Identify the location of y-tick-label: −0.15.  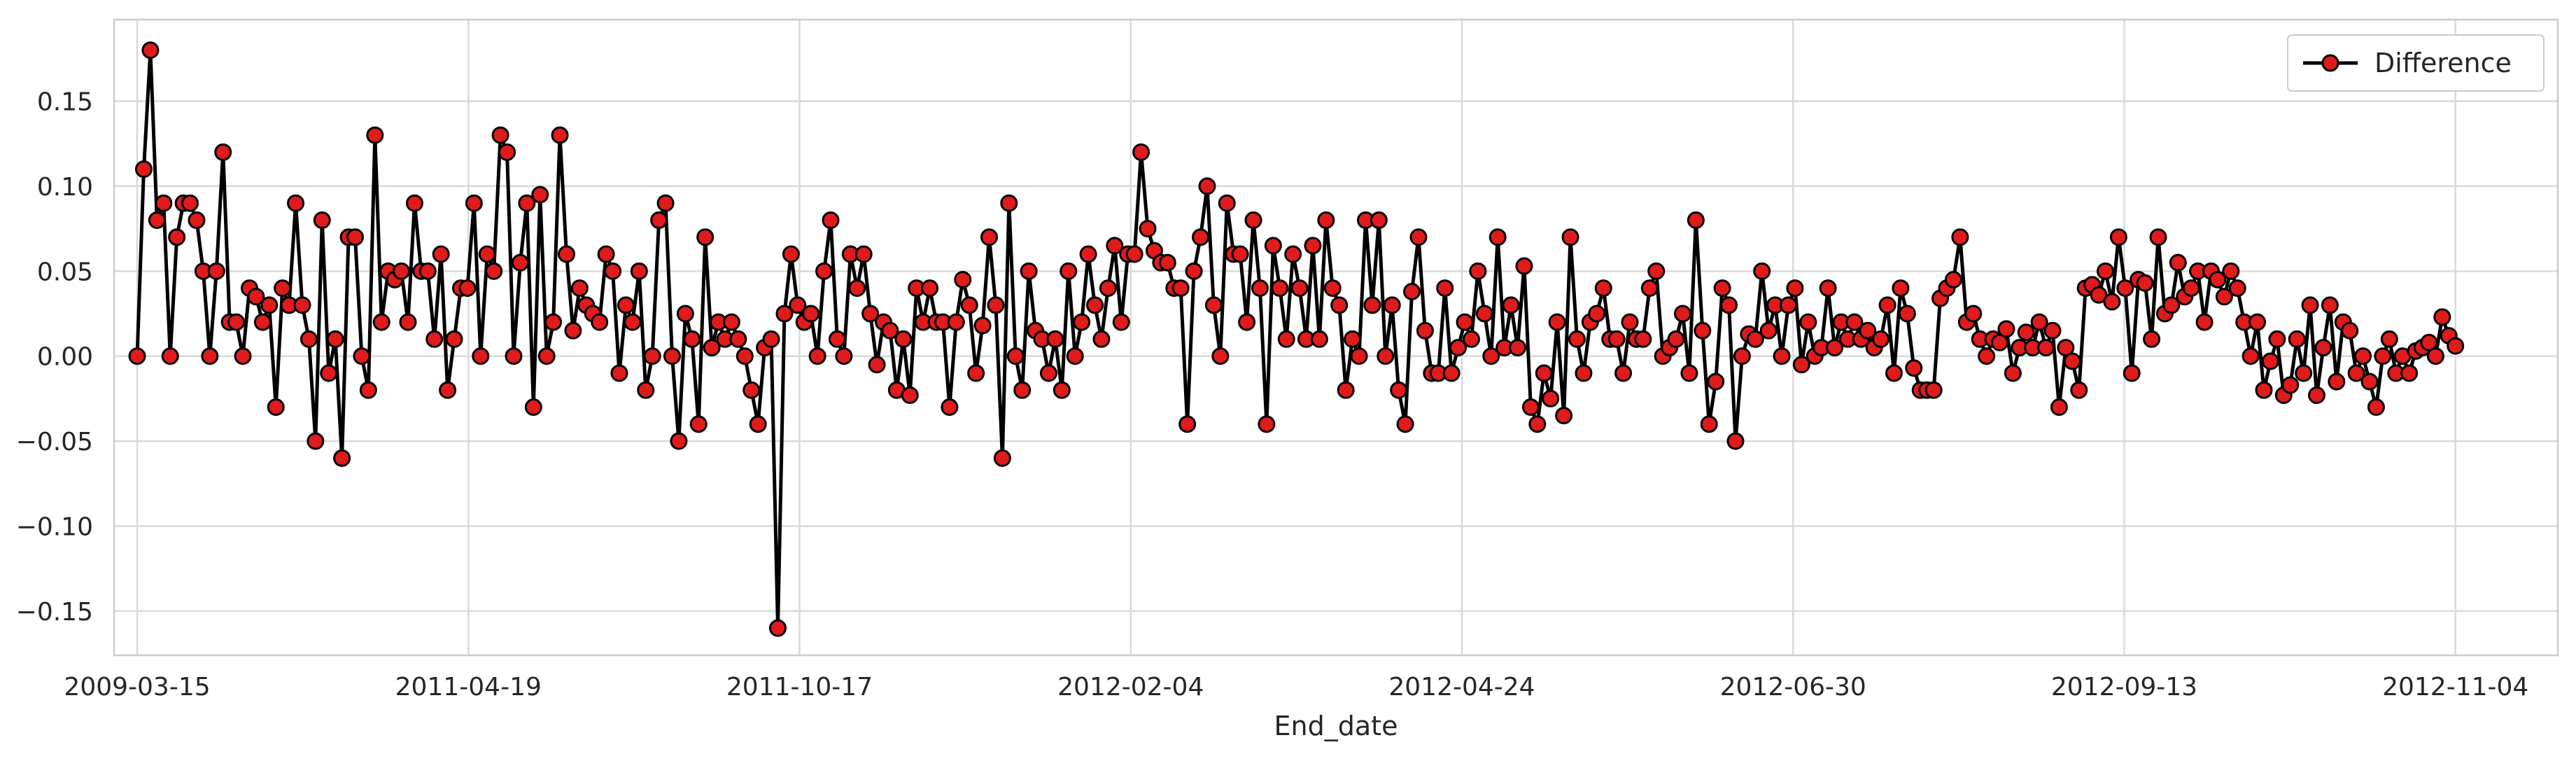
(54, 613).